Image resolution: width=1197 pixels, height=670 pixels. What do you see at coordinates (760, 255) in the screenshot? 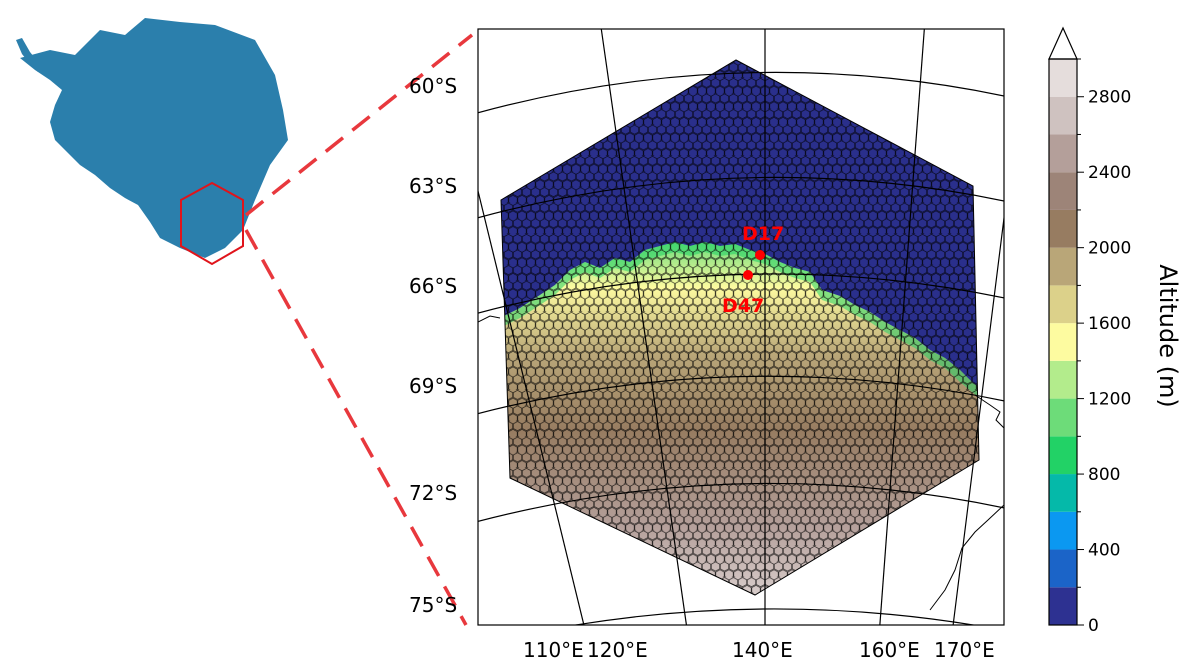
I see `station-d17-marker` at bounding box center [760, 255].